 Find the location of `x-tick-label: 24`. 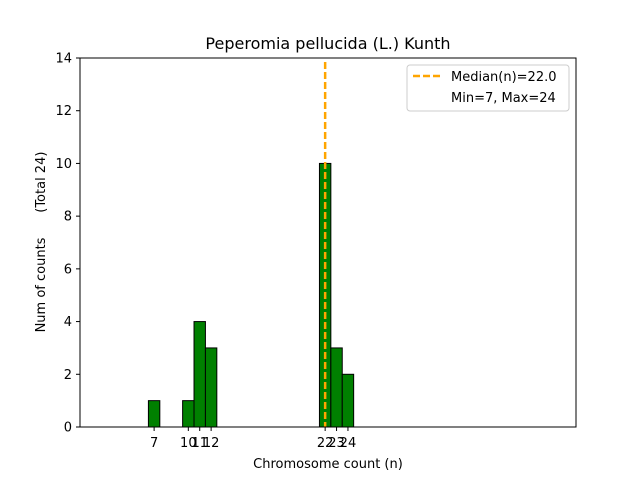

x-tick-label: 24 is located at coordinates (348, 443).